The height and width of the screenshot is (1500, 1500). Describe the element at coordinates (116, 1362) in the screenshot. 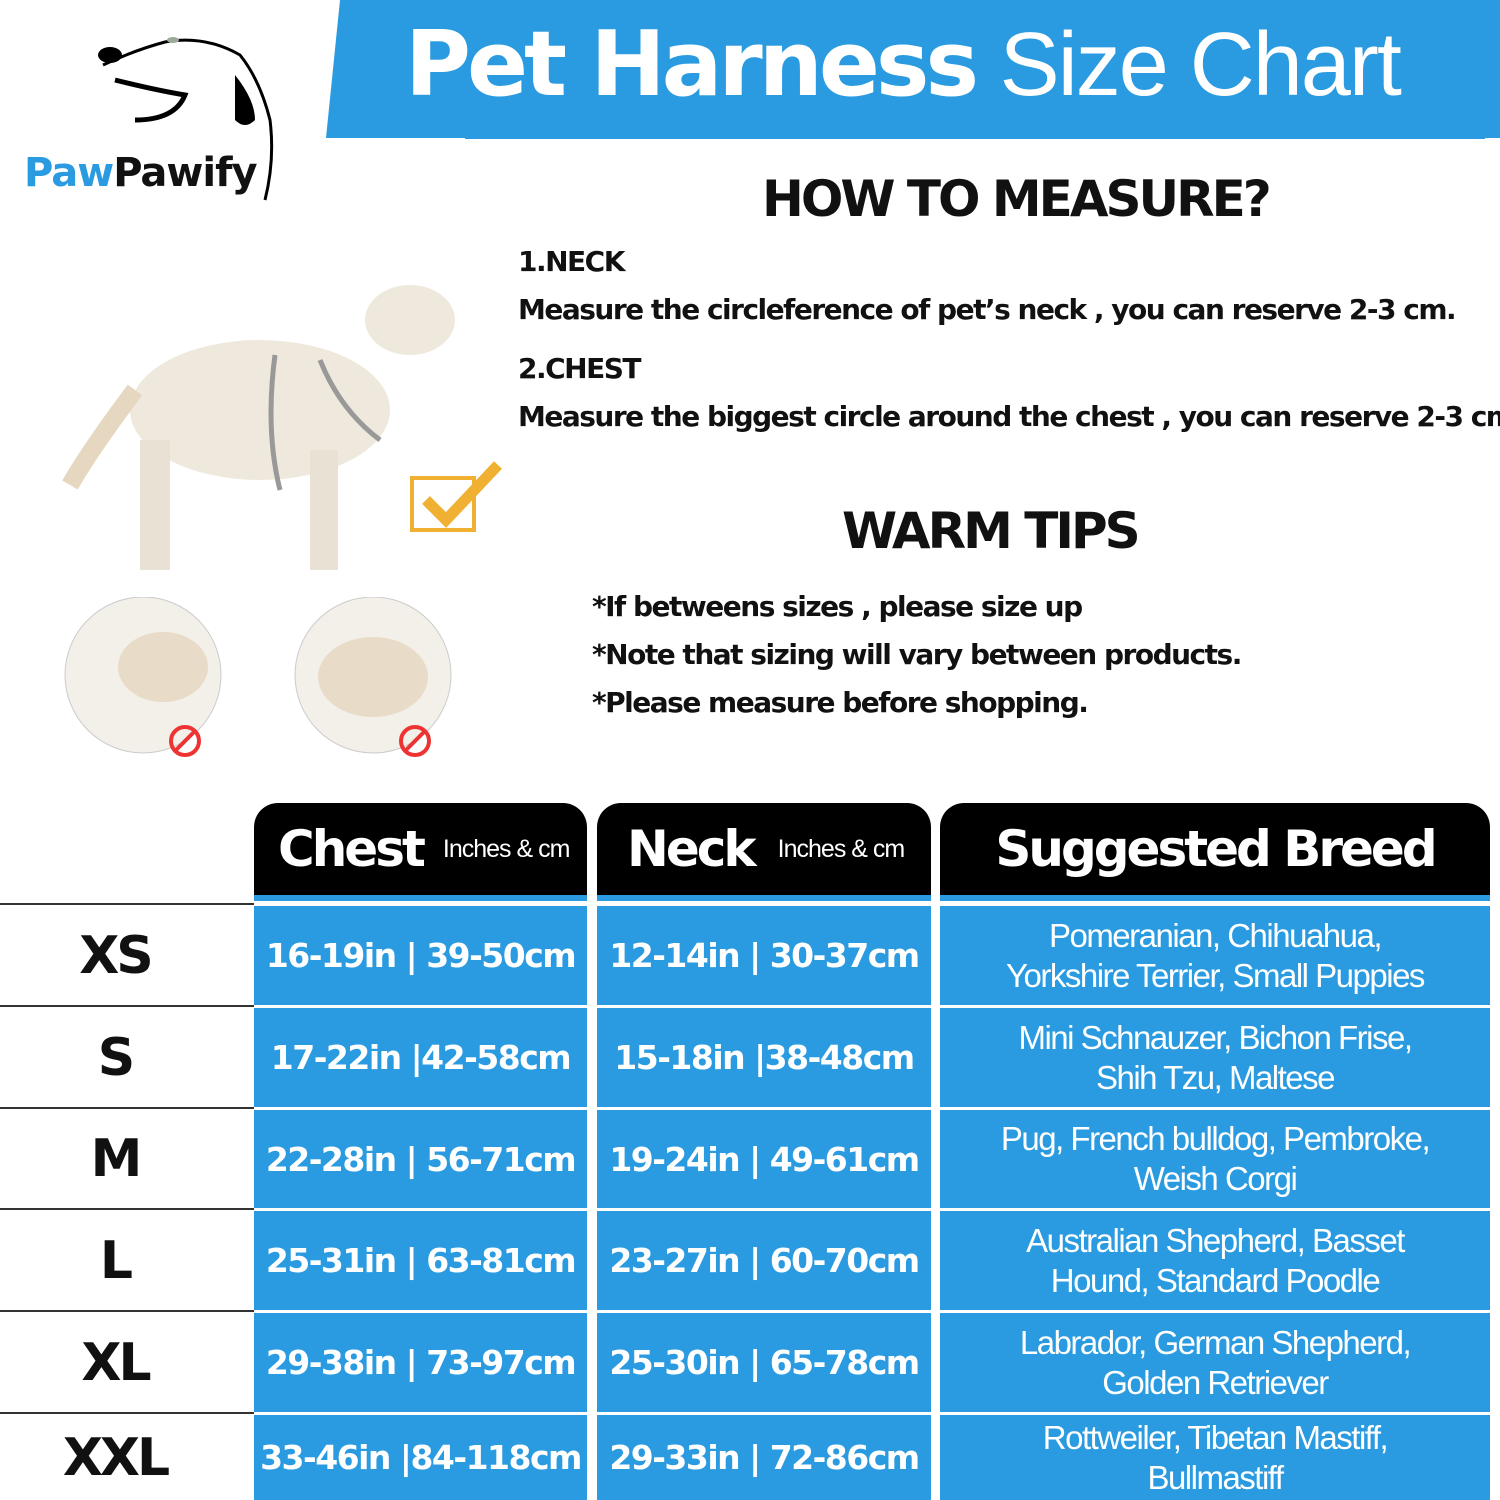

I see `size-label: XL` at that location.